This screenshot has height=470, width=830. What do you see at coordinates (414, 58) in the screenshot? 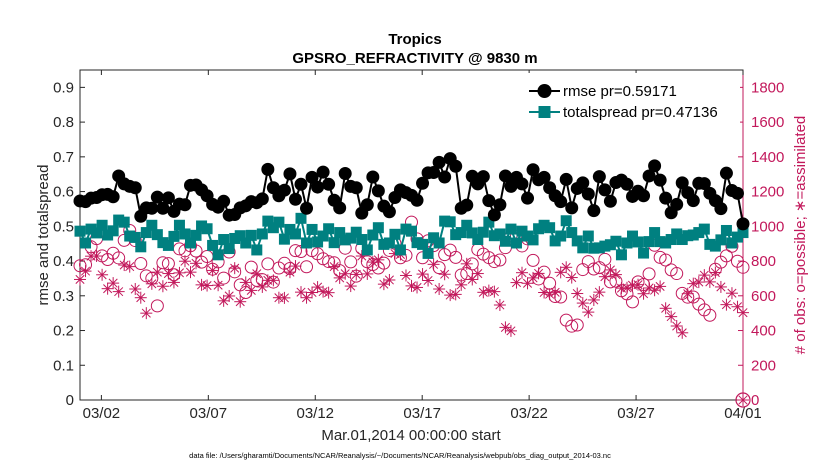
I see `chart-subtitle: GPSRO_REFRACTIVITY @ 9830 m` at bounding box center [414, 58].